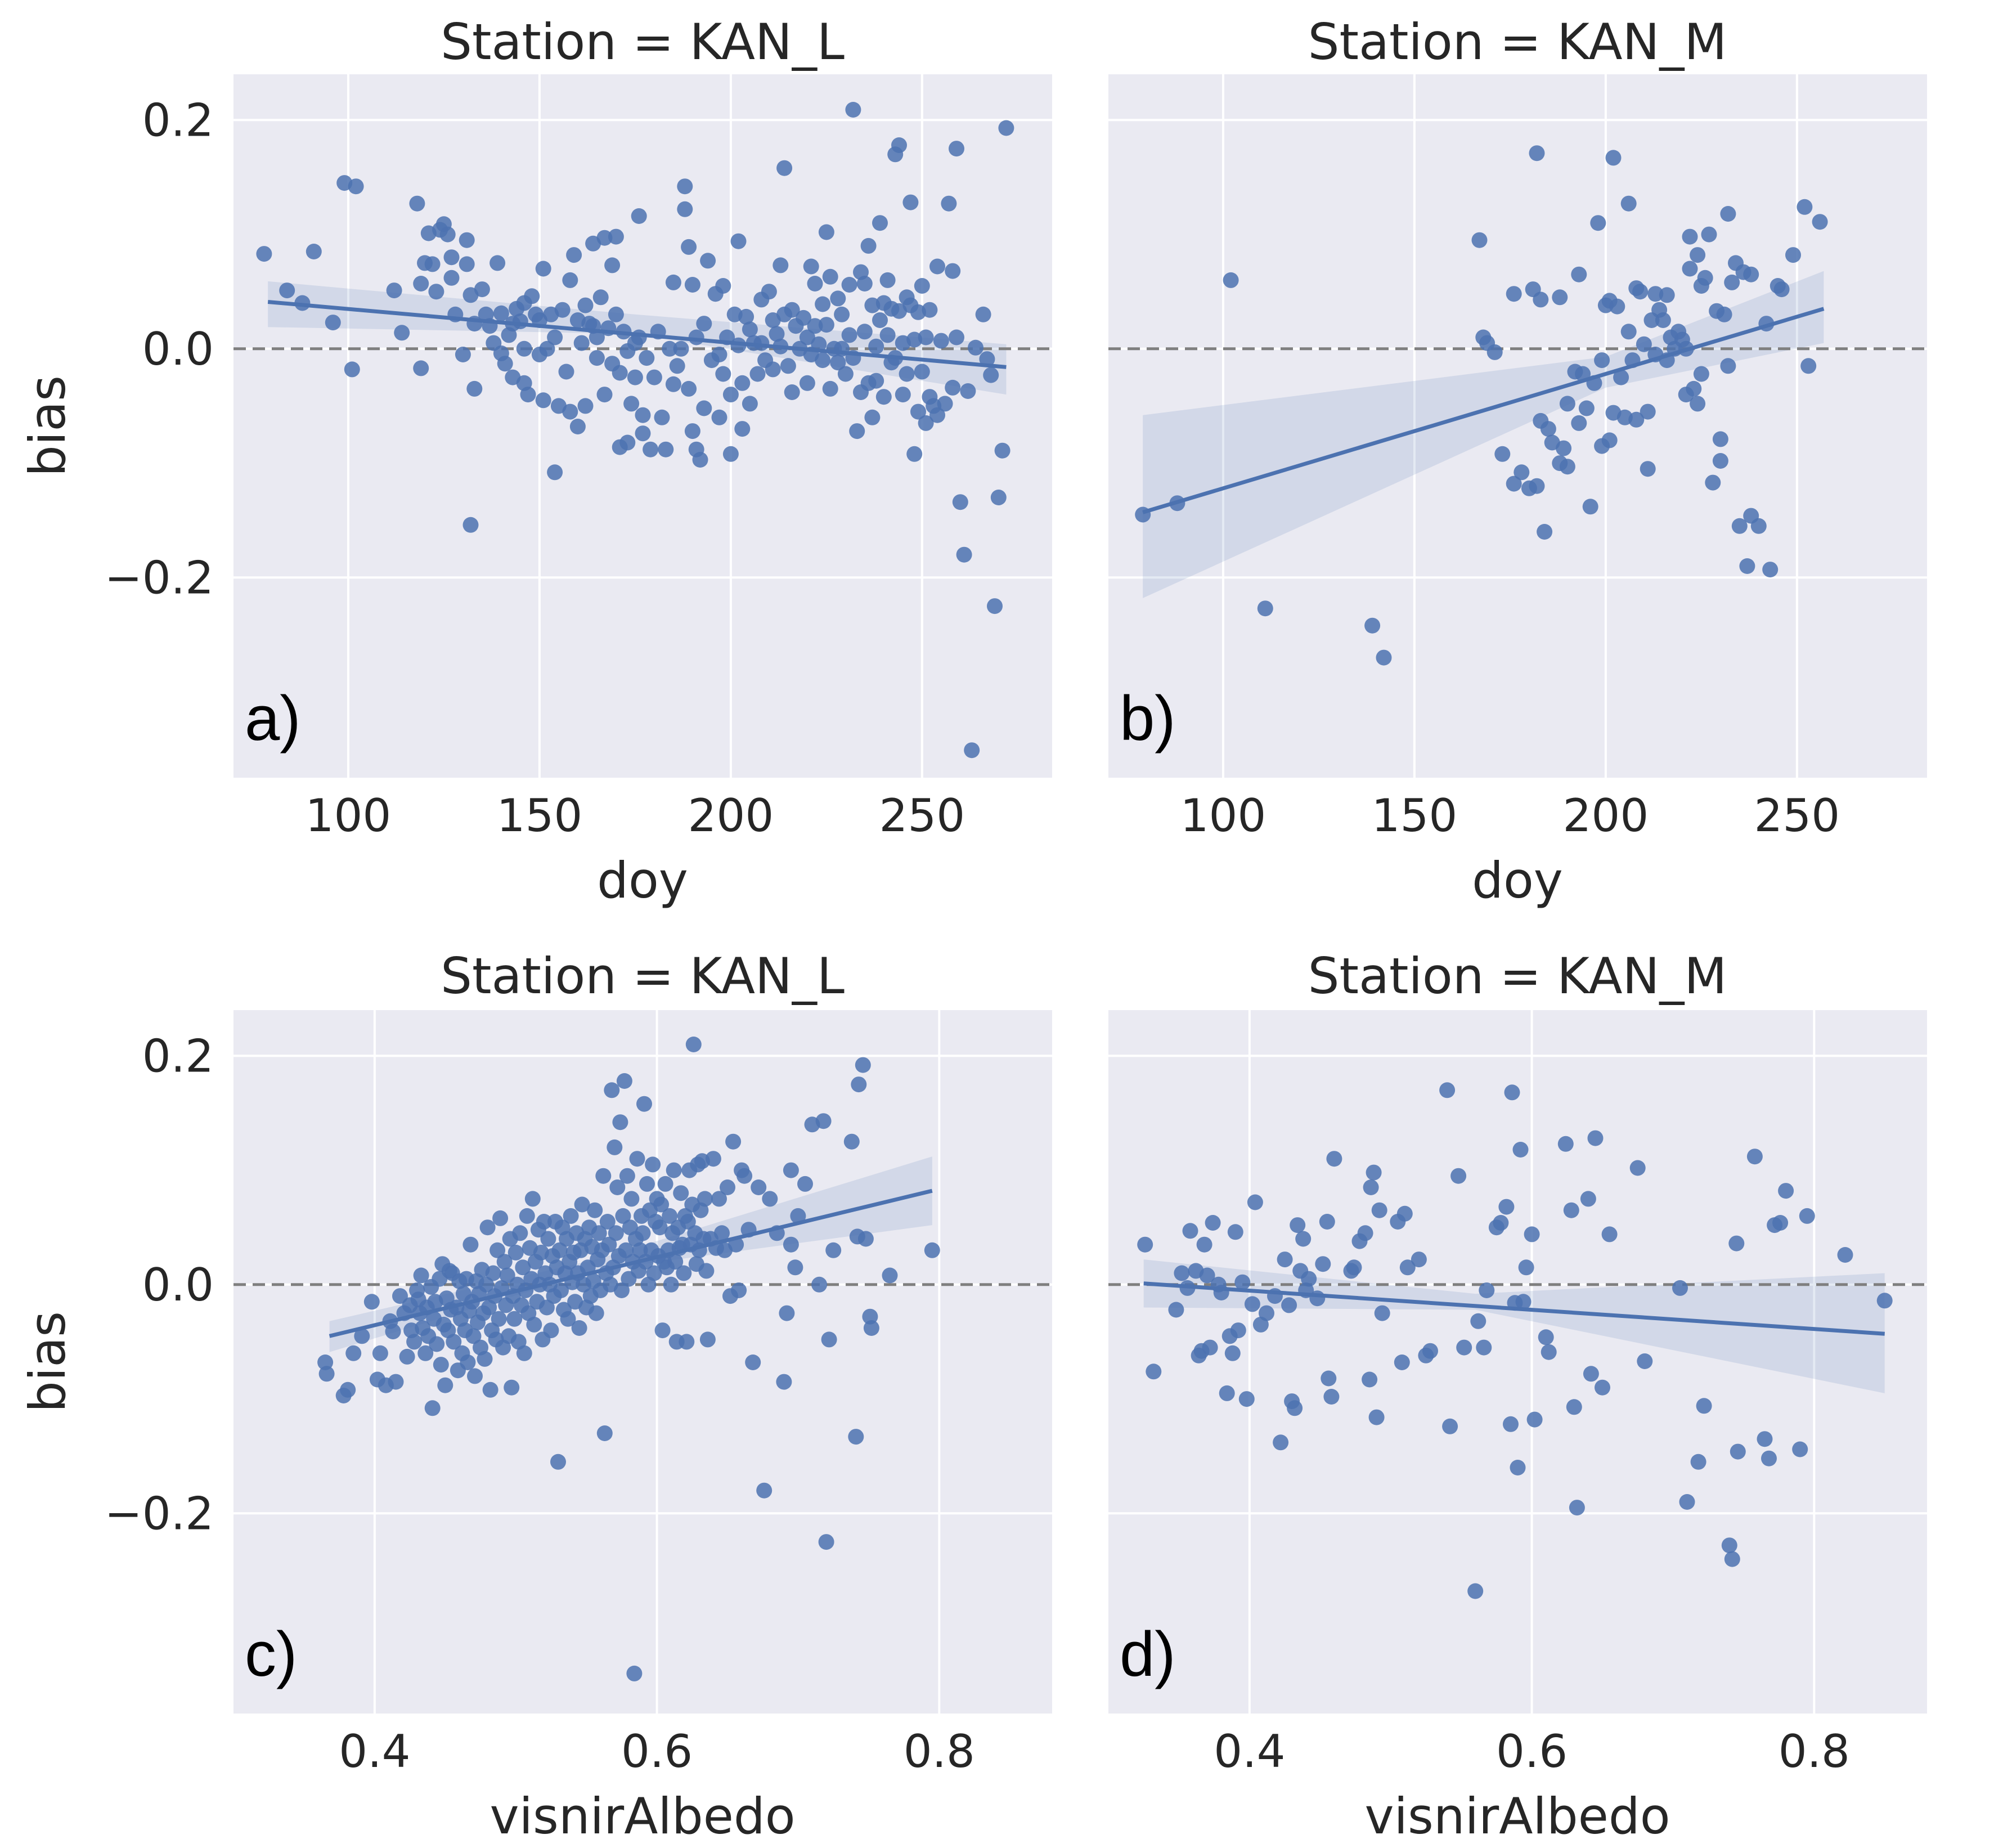  What do you see at coordinates (273, 718) in the screenshot?
I see `panel-a-letter: a)` at bounding box center [273, 718].